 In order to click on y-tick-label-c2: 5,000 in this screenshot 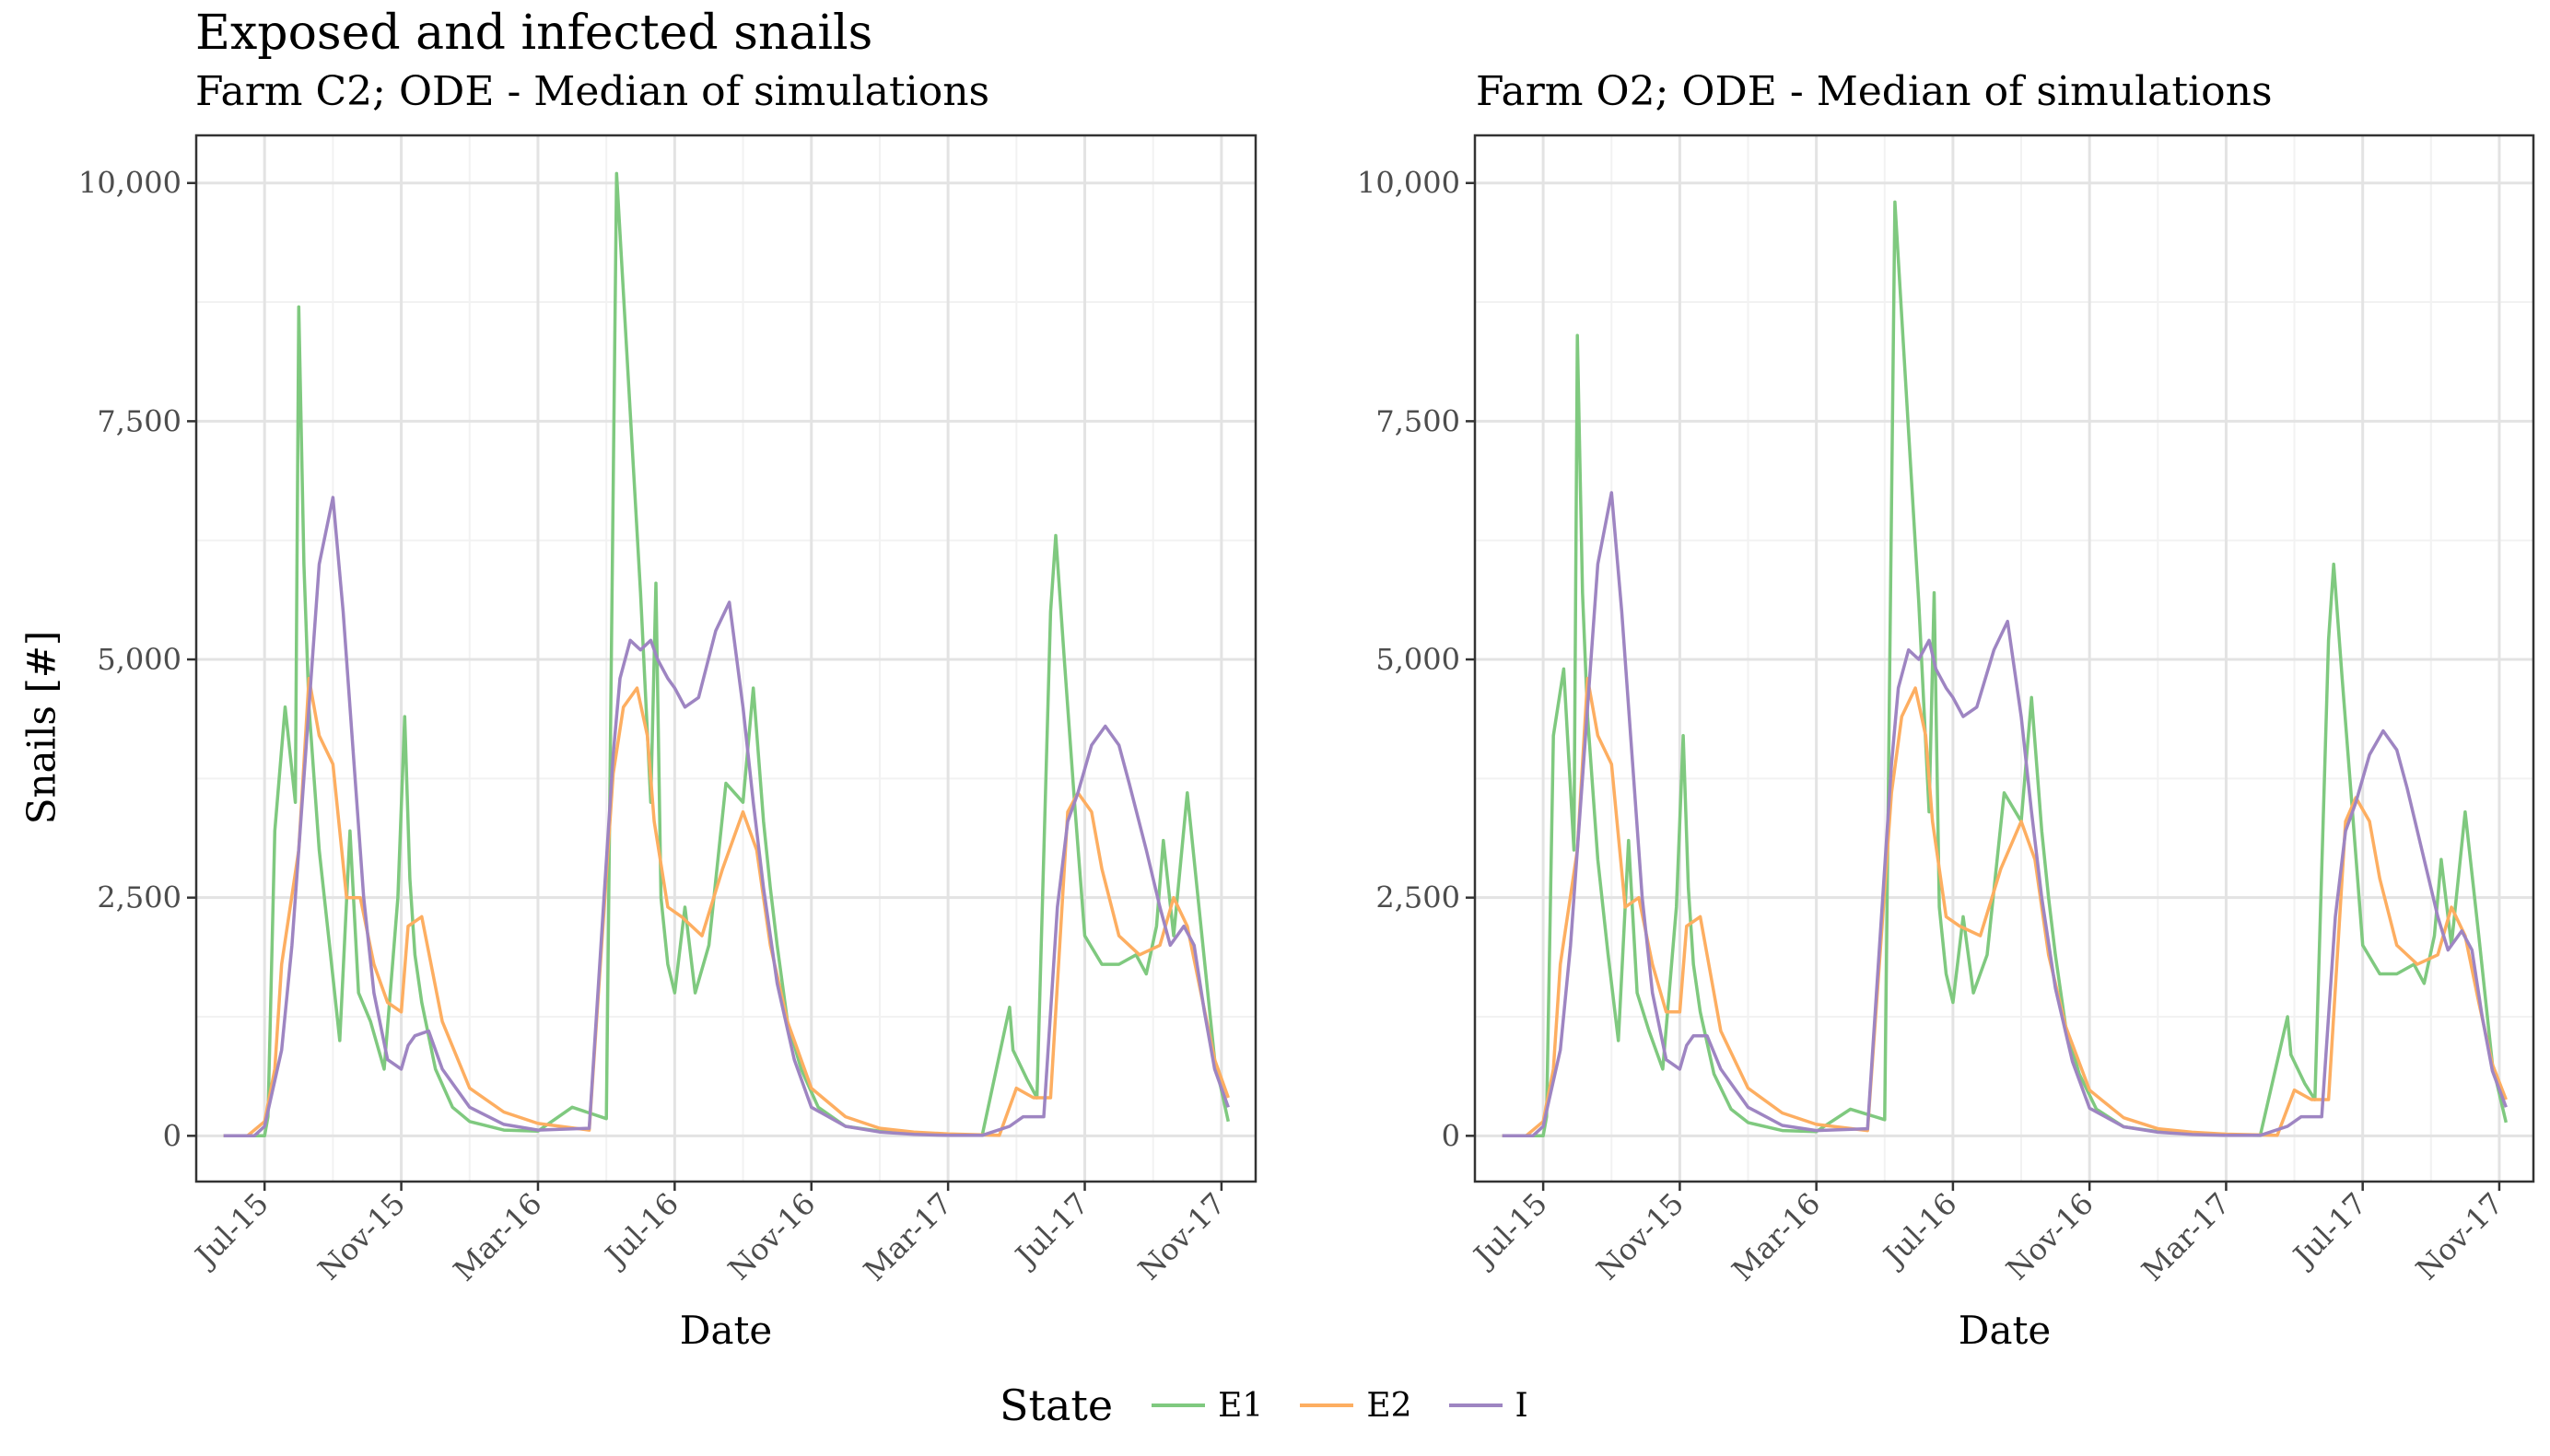, I will do `click(139, 659)`.